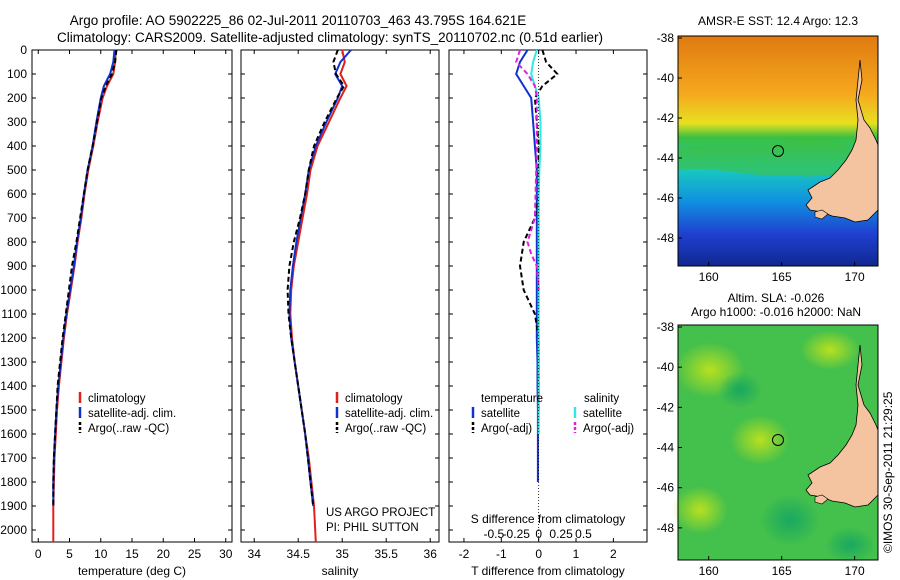 This screenshot has width=900, height=580. What do you see at coordinates (340, 571) in the screenshot?
I see `salinity-xlabel: salinity` at bounding box center [340, 571].